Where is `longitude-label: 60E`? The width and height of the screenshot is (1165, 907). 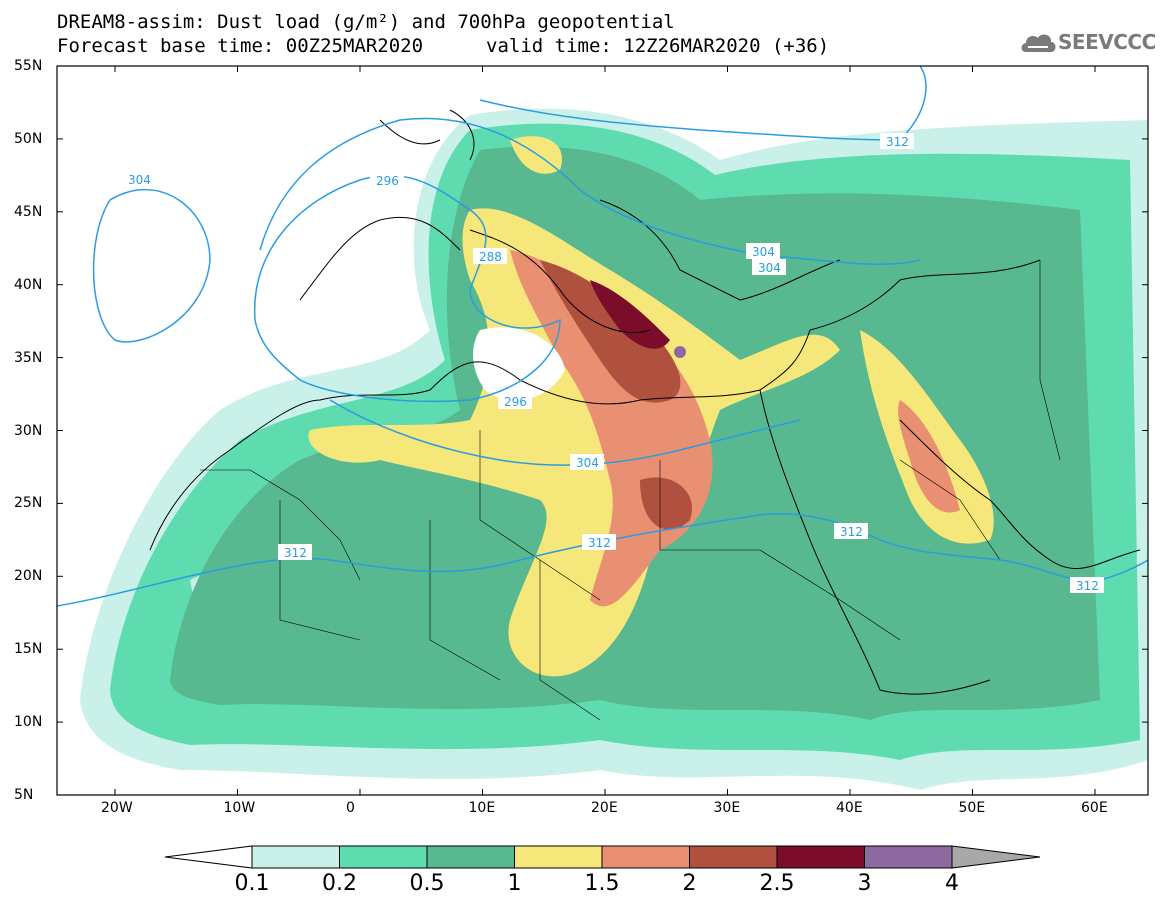 longitude-label: 60E is located at coordinates (1094, 808).